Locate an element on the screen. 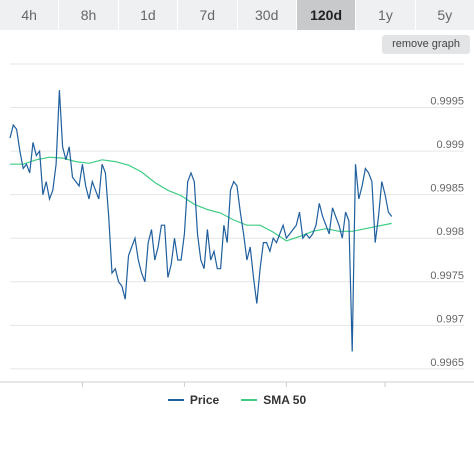  legend-price: Price is located at coordinates (193, 400).